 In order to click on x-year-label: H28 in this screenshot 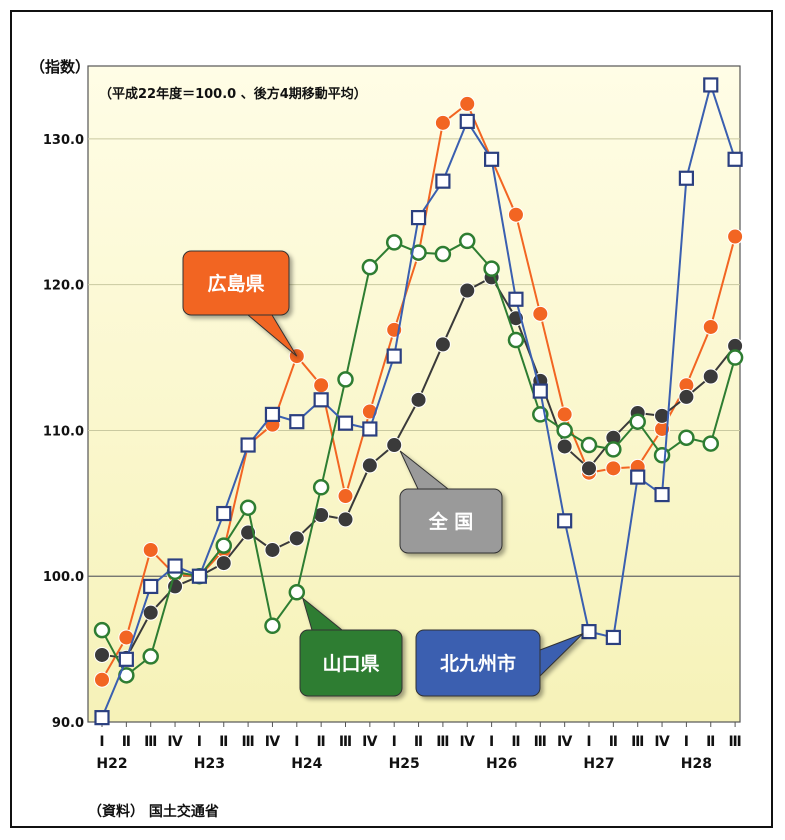, I will do `click(696, 764)`.